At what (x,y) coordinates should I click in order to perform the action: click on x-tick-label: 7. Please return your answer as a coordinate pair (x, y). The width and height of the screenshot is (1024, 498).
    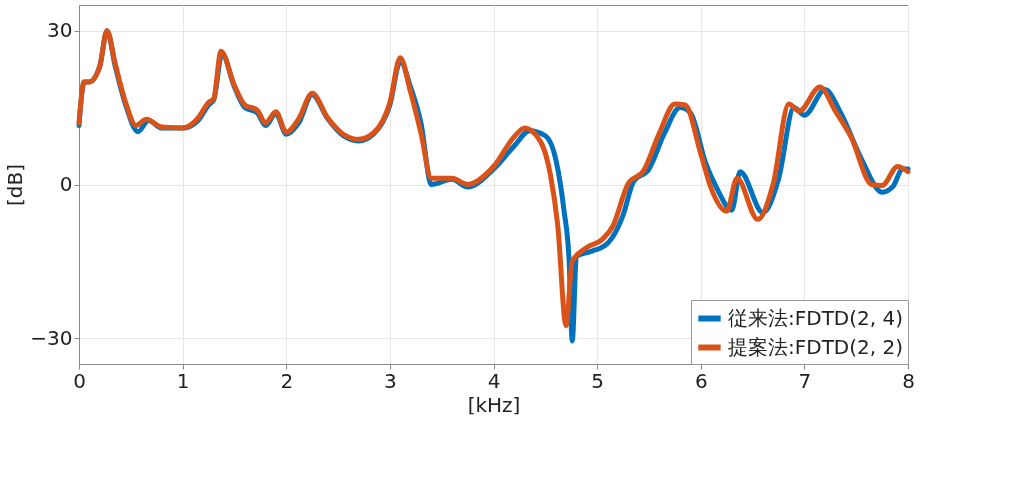
    Looking at the image, I should click on (805, 380).